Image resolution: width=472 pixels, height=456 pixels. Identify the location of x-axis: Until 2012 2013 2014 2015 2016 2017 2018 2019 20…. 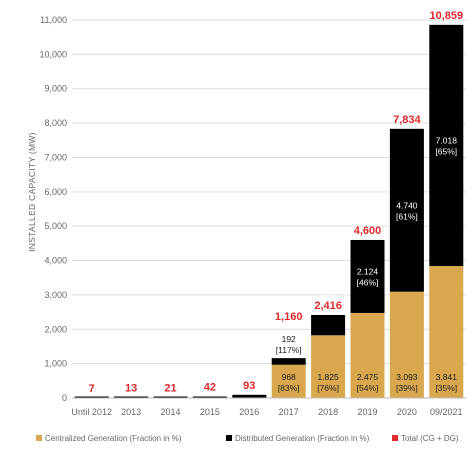
(268, 407).